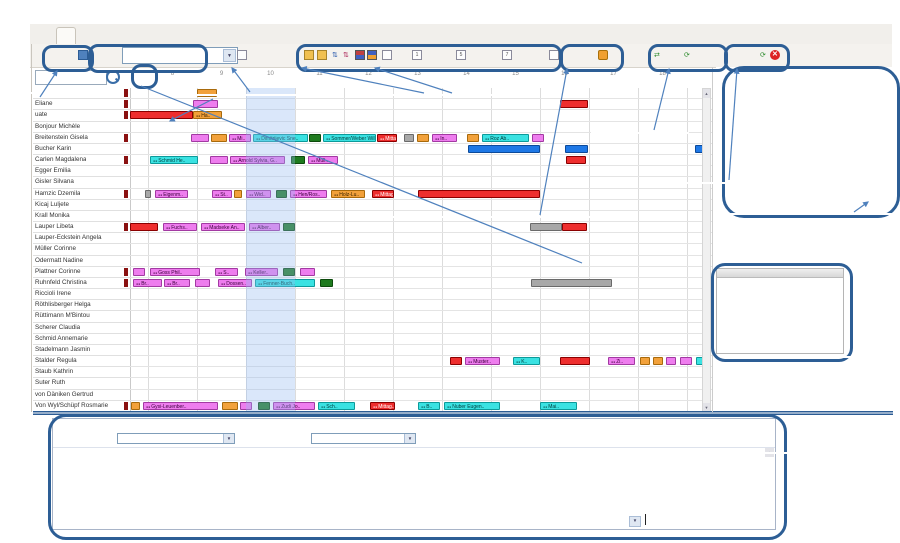 This screenshot has height=543, width=900. What do you see at coordinates (635, 521) in the screenshot?
I see `notiz-combo-dropdown-icon: ▼` at bounding box center [635, 521].